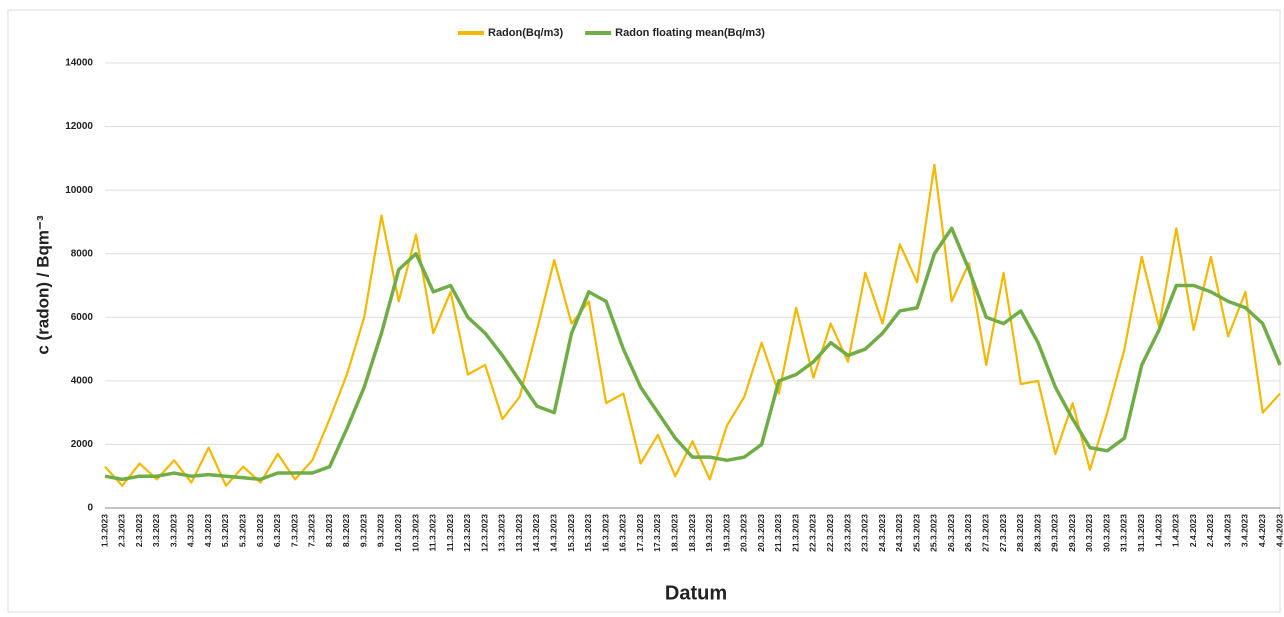 The height and width of the screenshot is (617, 1284). I want to click on y-tick-label: 0, so click(90, 508).